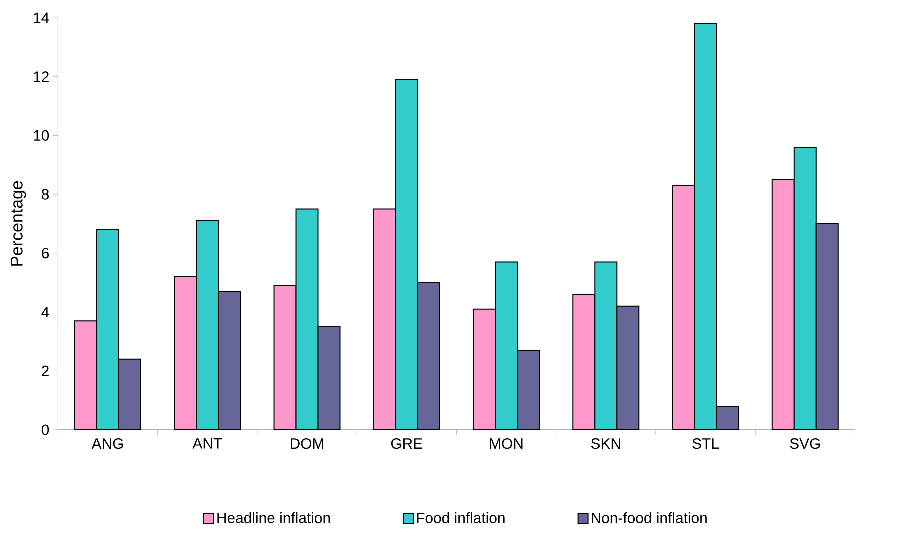  I want to click on y-tick-label: 14, so click(42, 18).